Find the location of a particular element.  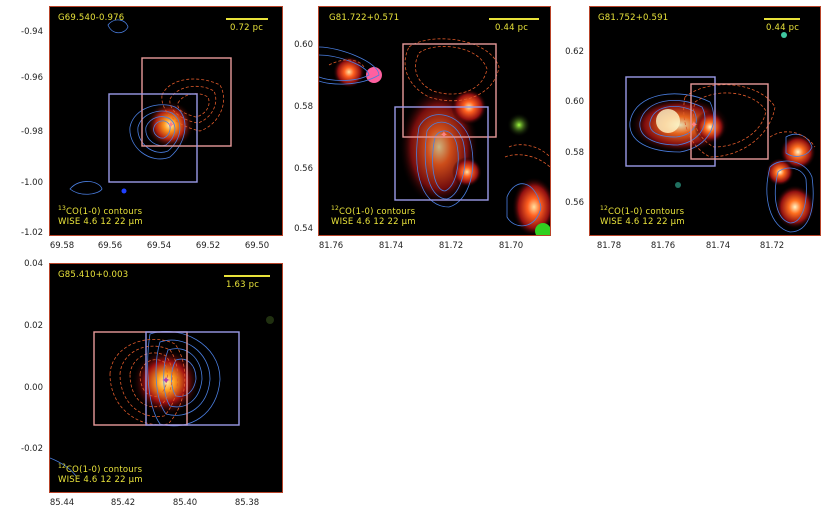

source-name: G81.722+0.571 is located at coordinates (364, 18).